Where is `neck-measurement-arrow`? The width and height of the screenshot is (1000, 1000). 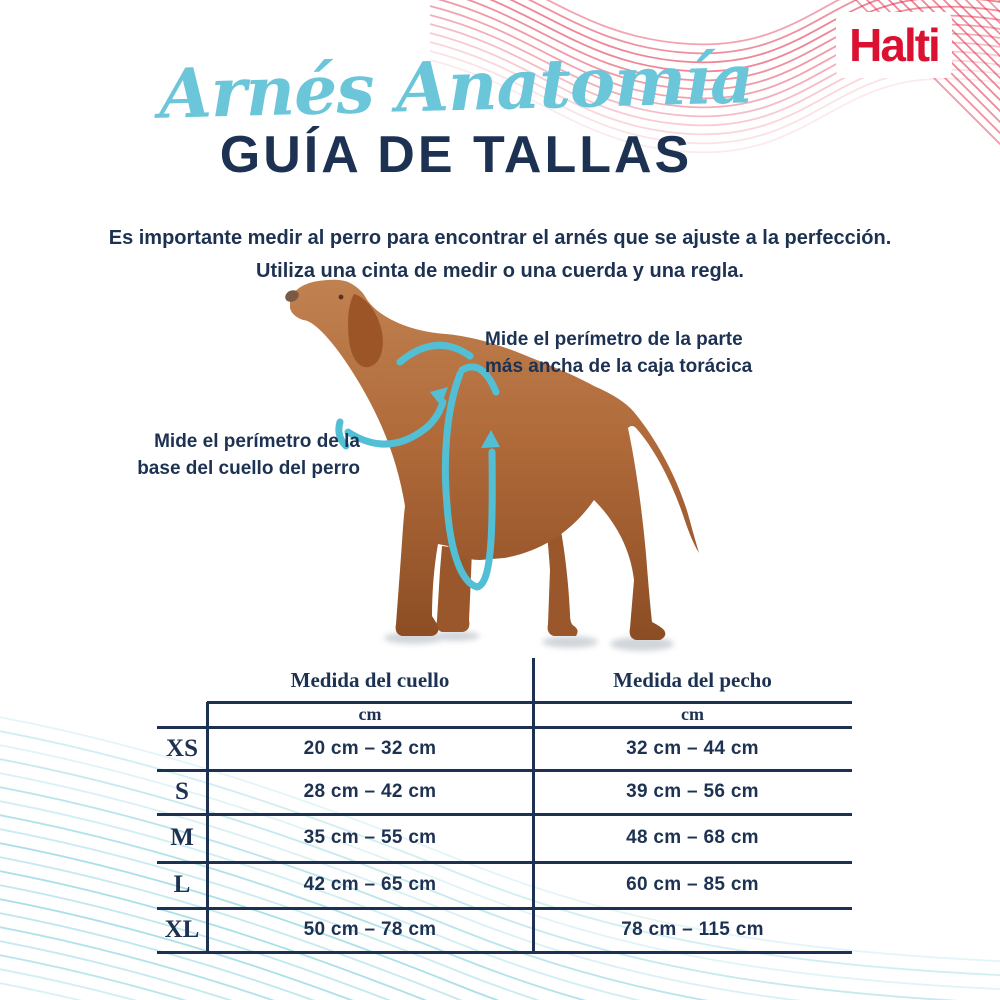 neck-measurement-arrow is located at coordinates (404, 395).